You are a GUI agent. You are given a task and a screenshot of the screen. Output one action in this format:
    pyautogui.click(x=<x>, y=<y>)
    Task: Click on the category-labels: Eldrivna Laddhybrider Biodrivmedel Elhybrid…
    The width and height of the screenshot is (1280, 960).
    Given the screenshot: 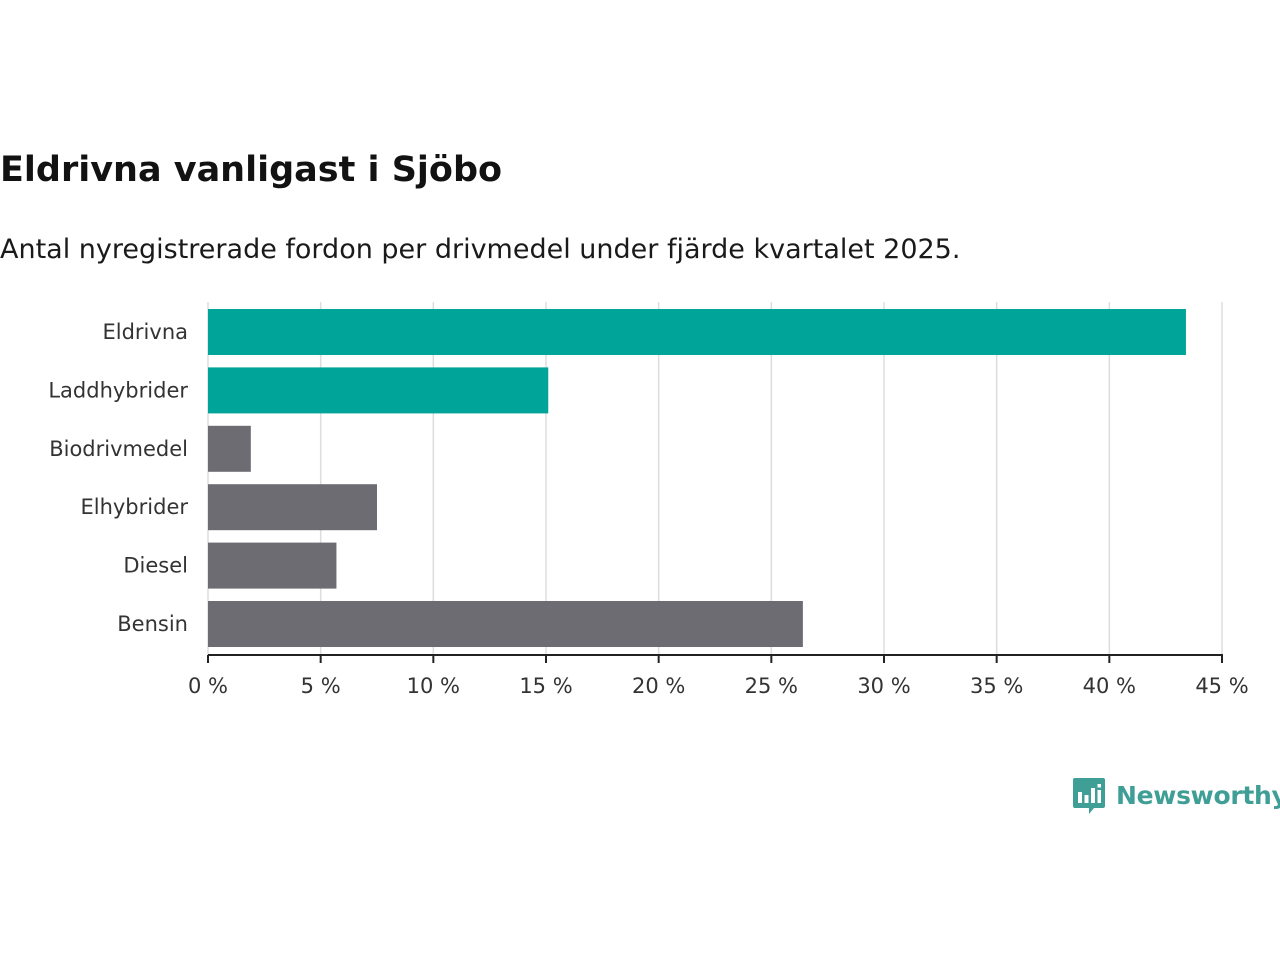 What is the action you would take?
    pyautogui.click(x=118, y=478)
    